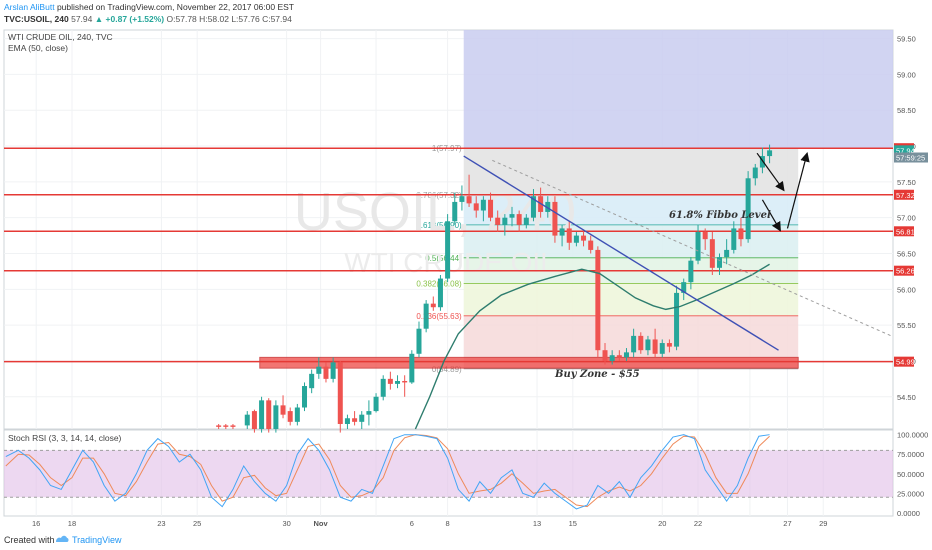  I want to click on time-tick-label: 23, so click(161, 523).